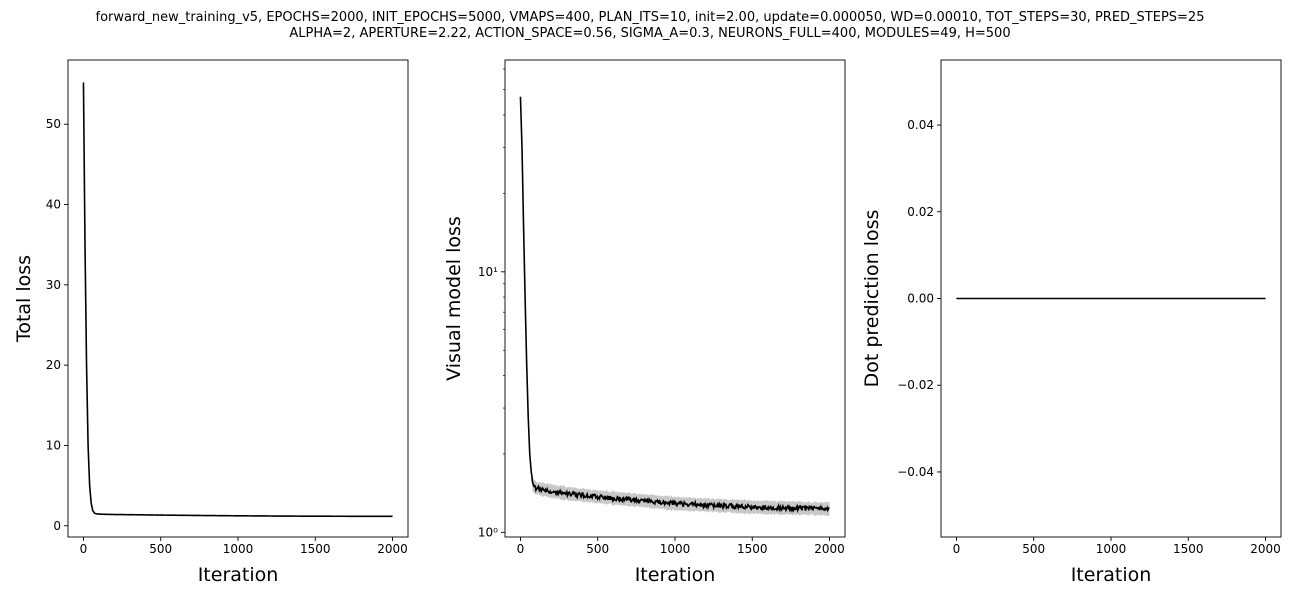  Describe the element at coordinates (488, 532) in the screenshot. I see `visual-model-loss-ytick-label-0: 10⁰` at that location.